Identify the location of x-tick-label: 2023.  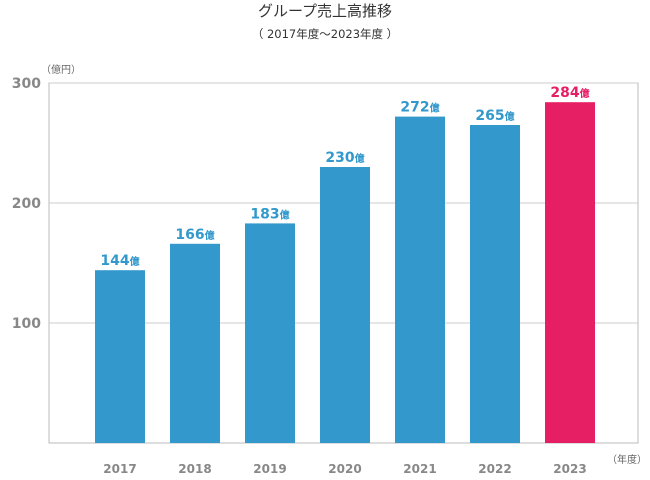
(569, 469).